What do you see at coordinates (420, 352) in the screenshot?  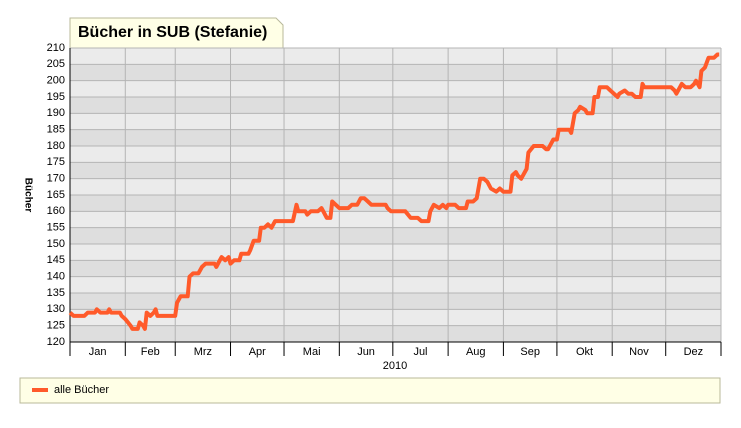 I see `x-tick-label: Jul` at bounding box center [420, 352].